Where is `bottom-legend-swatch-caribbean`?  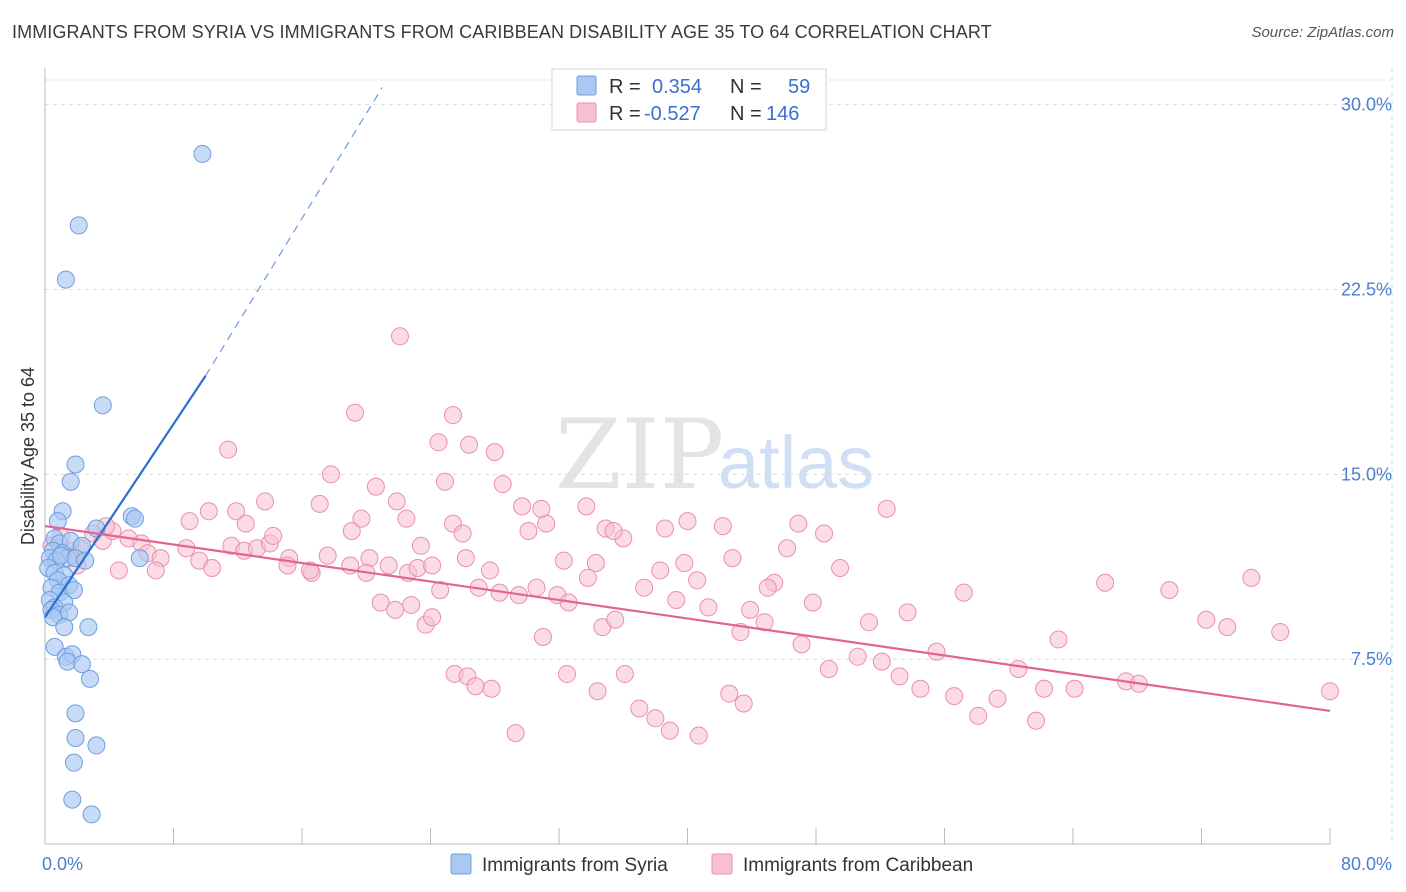 bottom-legend-swatch-caribbean is located at coordinates (722, 864).